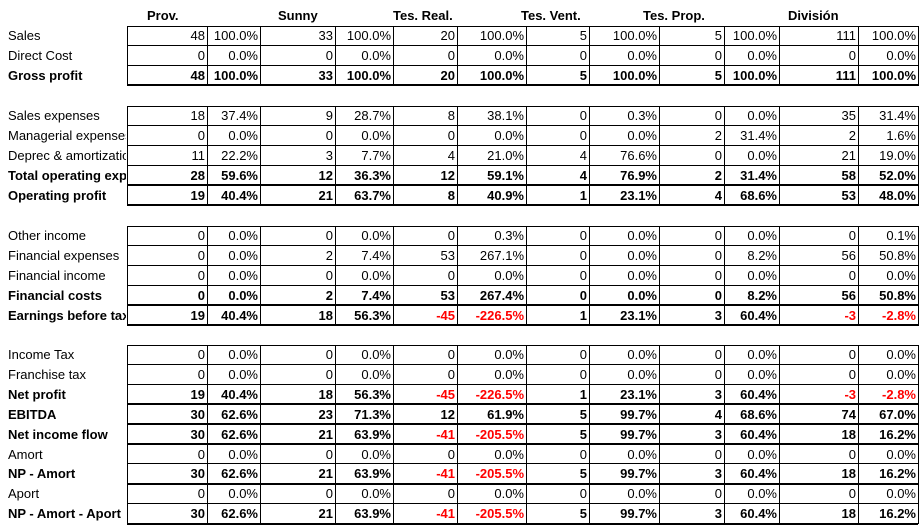 This screenshot has width=921, height=528. I want to click on percent-cell: 40.9%, so click(505, 195).